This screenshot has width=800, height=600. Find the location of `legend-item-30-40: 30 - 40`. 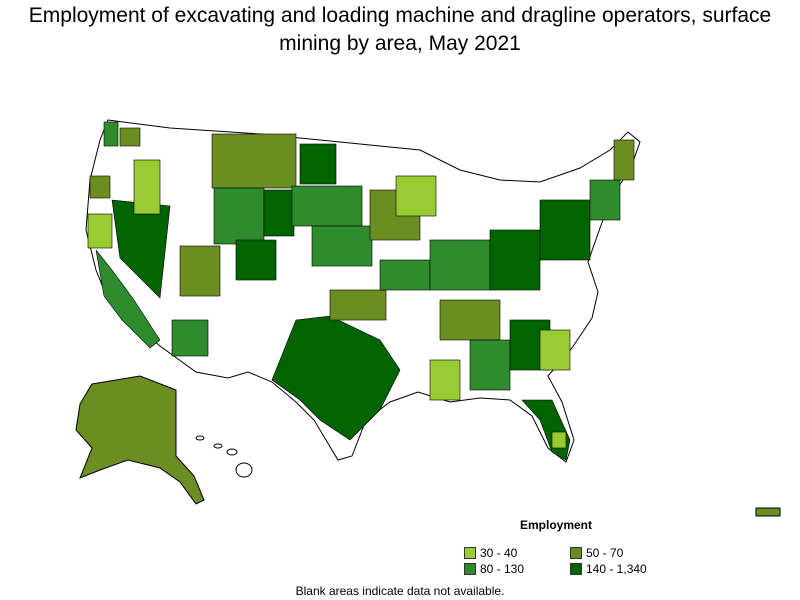

legend-item-30-40: 30 - 40 is located at coordinates (490, 553).